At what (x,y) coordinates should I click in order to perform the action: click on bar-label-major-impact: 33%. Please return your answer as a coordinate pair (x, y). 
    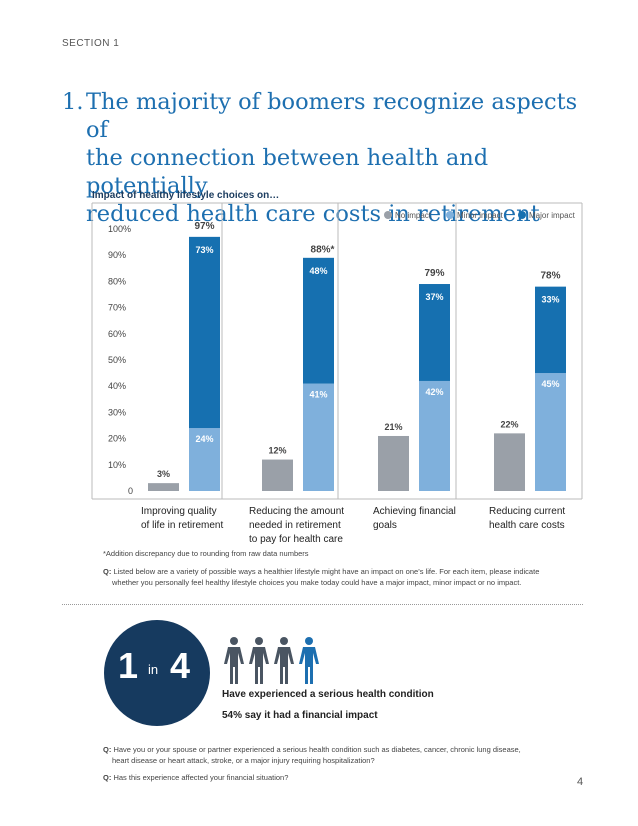
    Looking at the image, I should click on (550, 300).